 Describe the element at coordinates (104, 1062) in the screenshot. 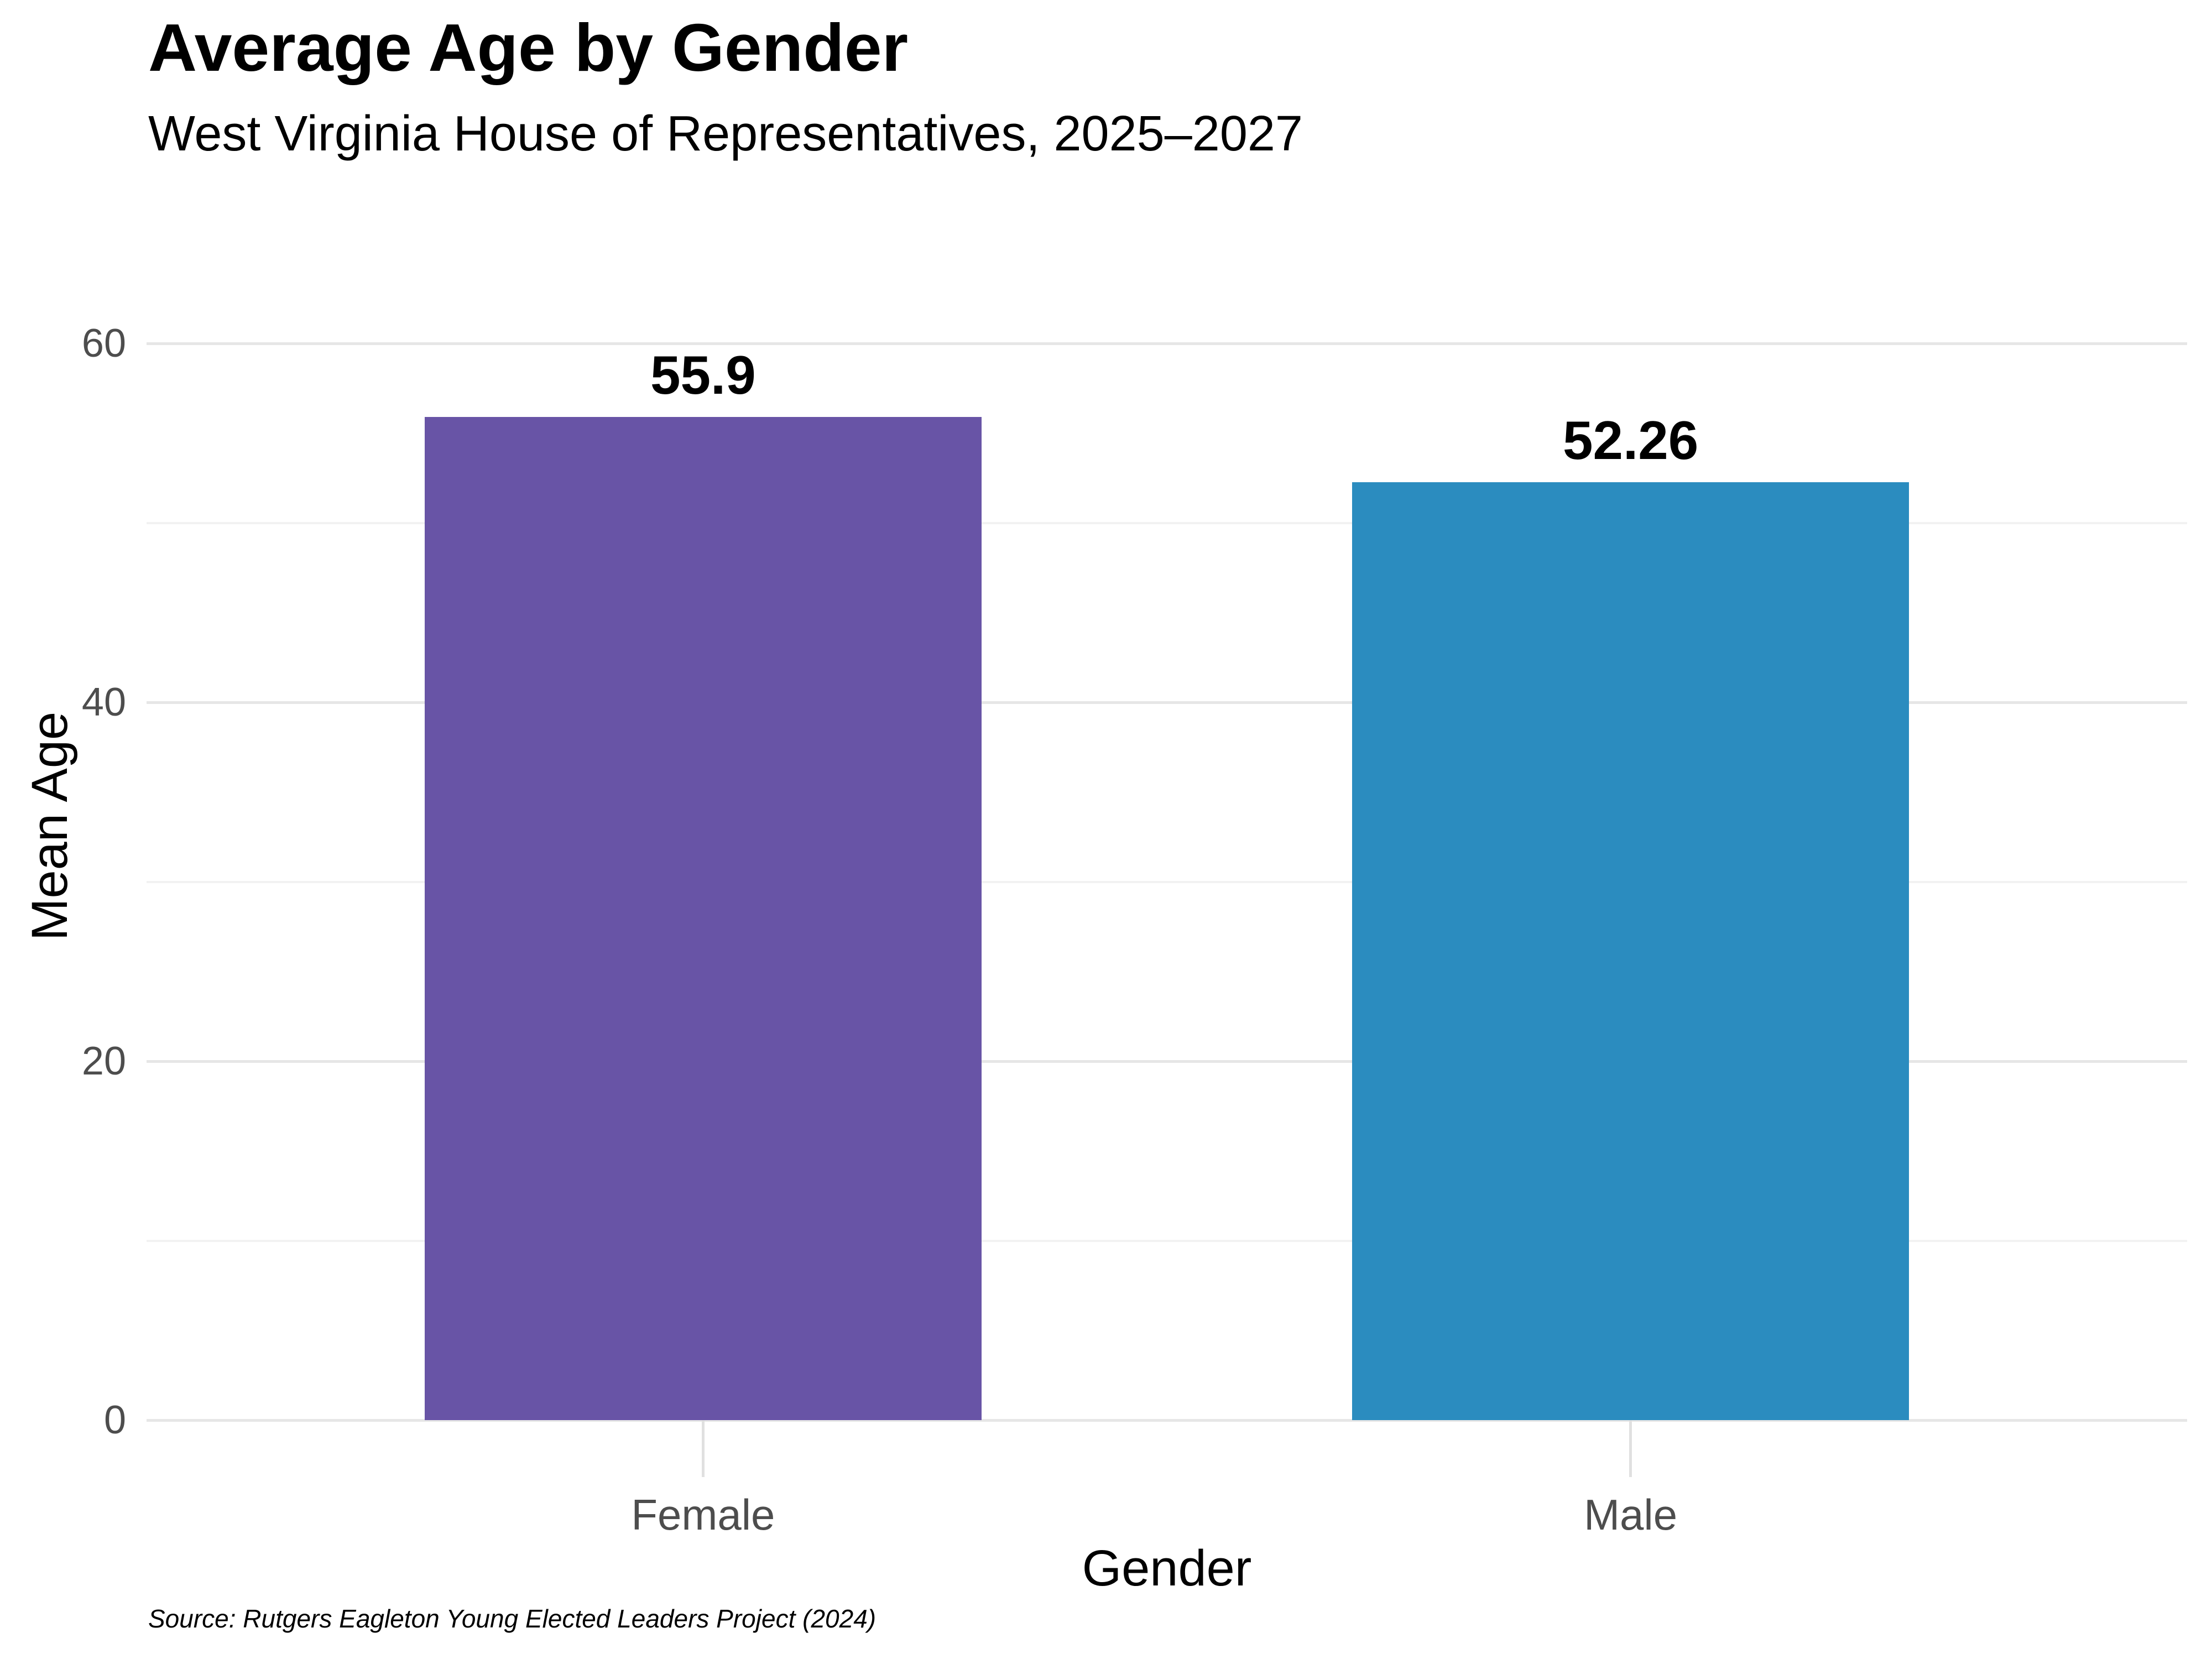

I see `y-tick-label: 20` at that location.